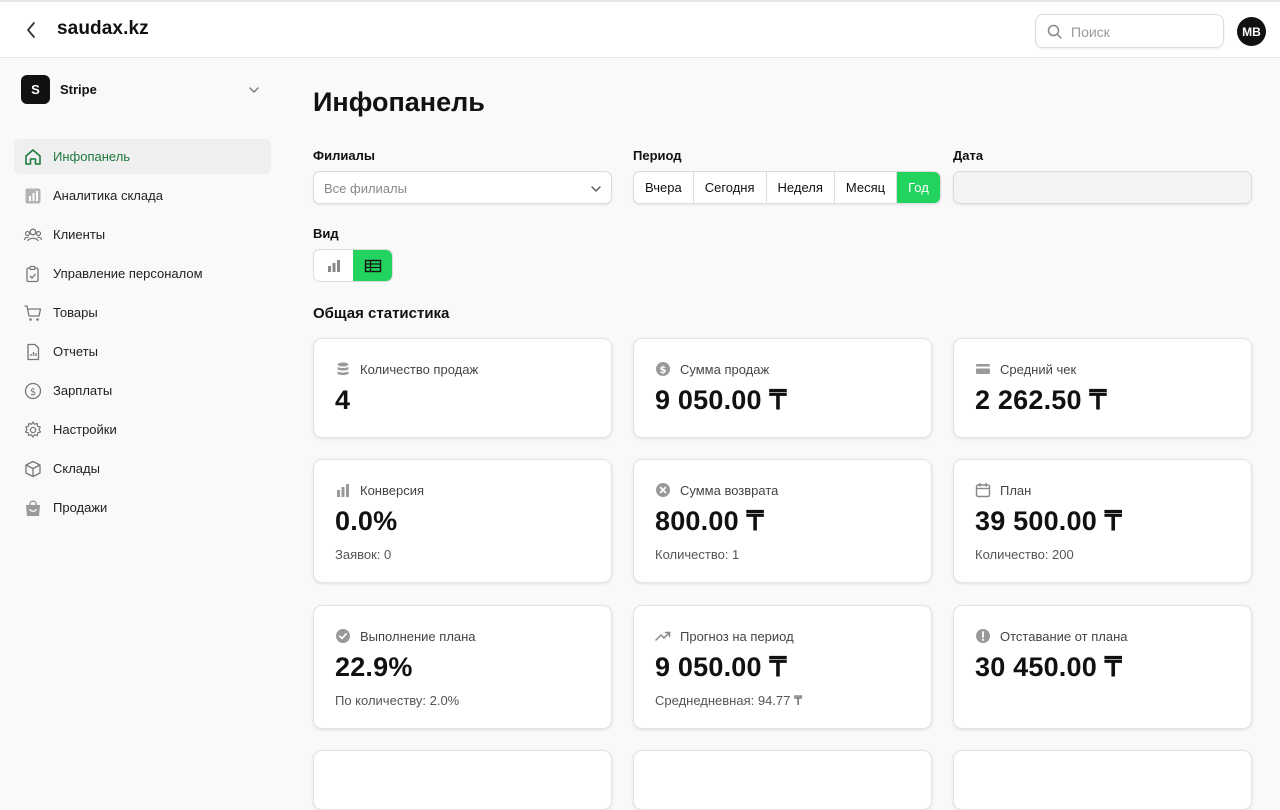  Describe the element at coordinates (1048, 521) in the screenshot. I see `stat-value: 39 500.00 ₸` at that location.